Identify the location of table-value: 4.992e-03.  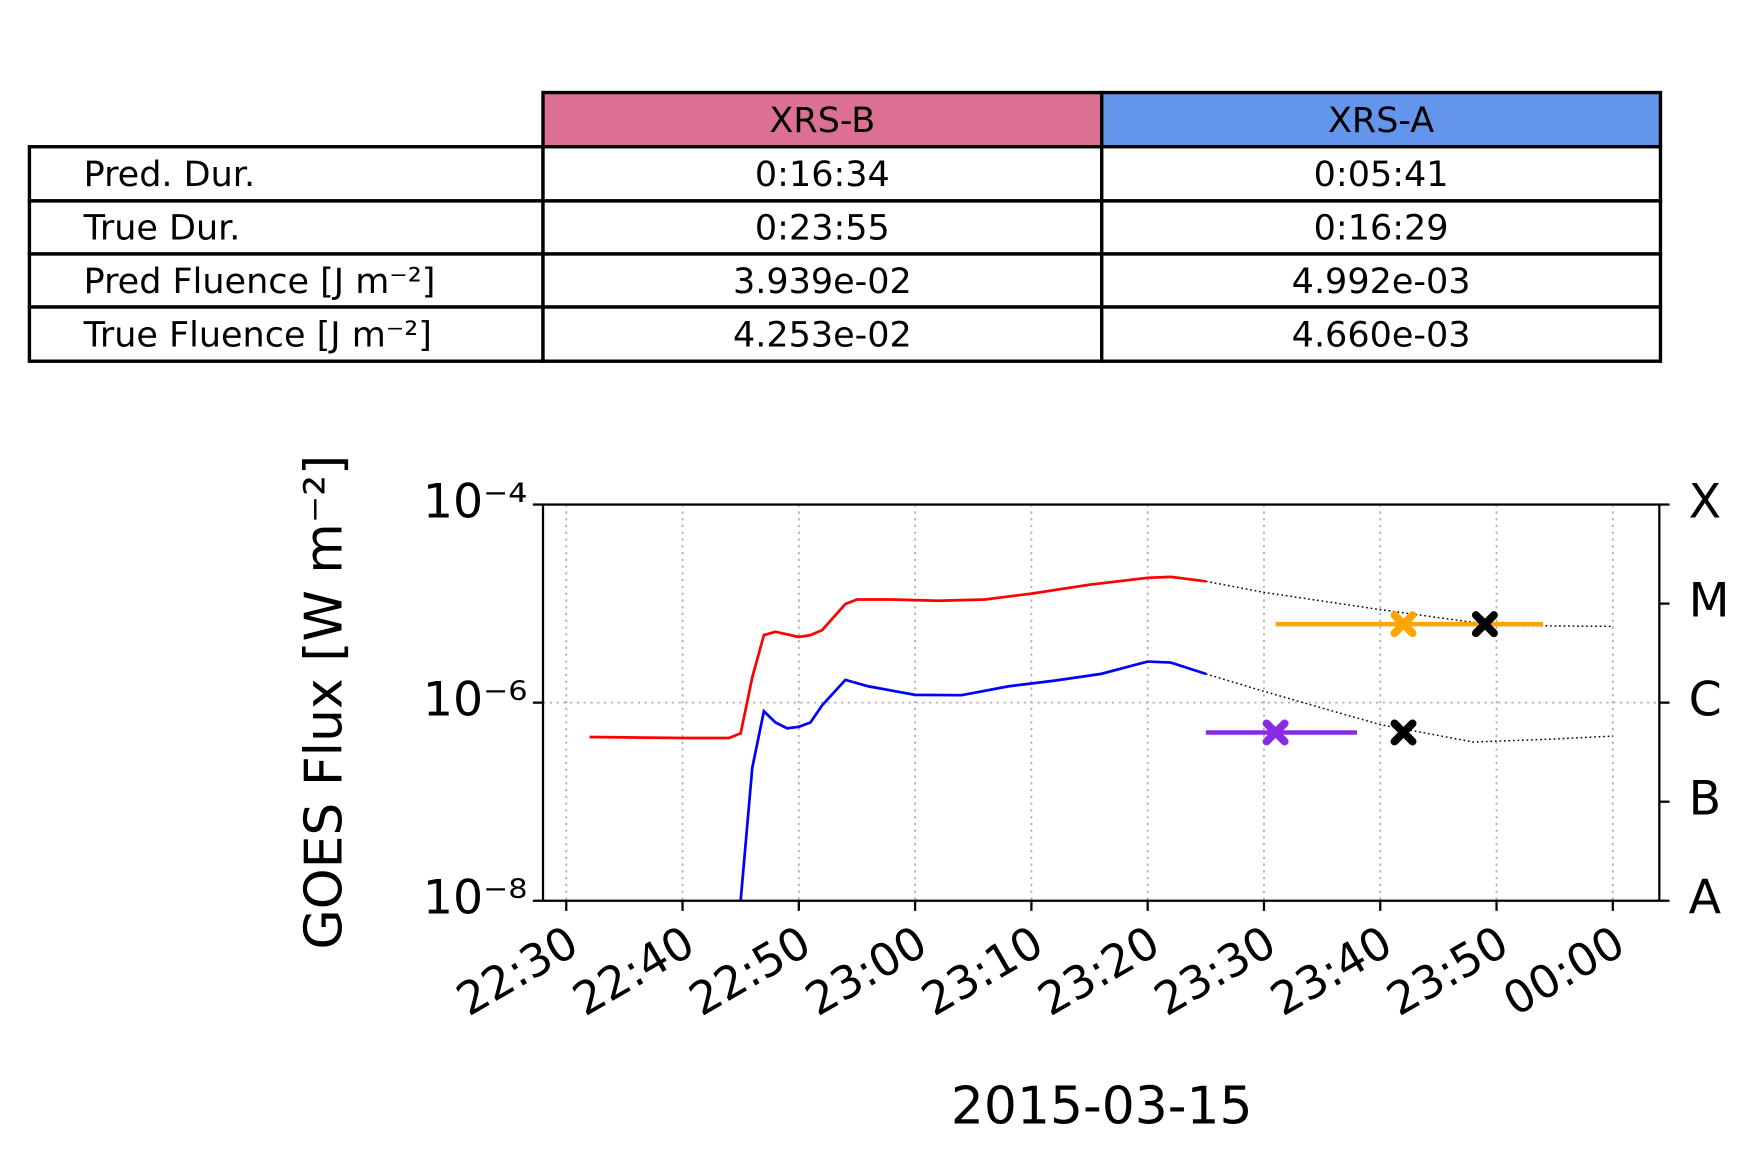
(1381, 282).